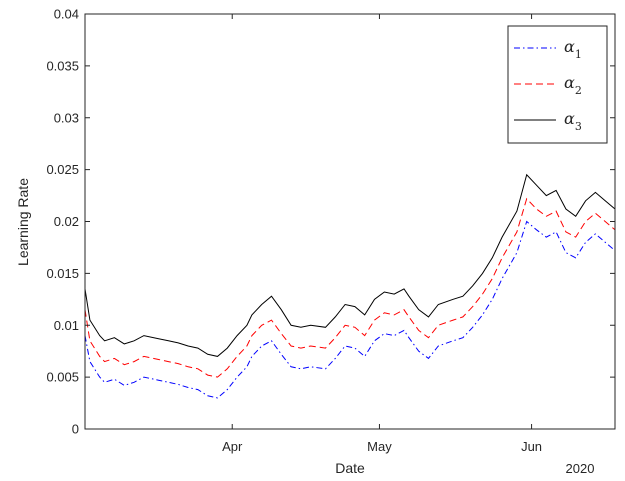 The width and height of the screenshot is (625, 481). I want to click on y-tick-label: 0.035, so click(62, 65).